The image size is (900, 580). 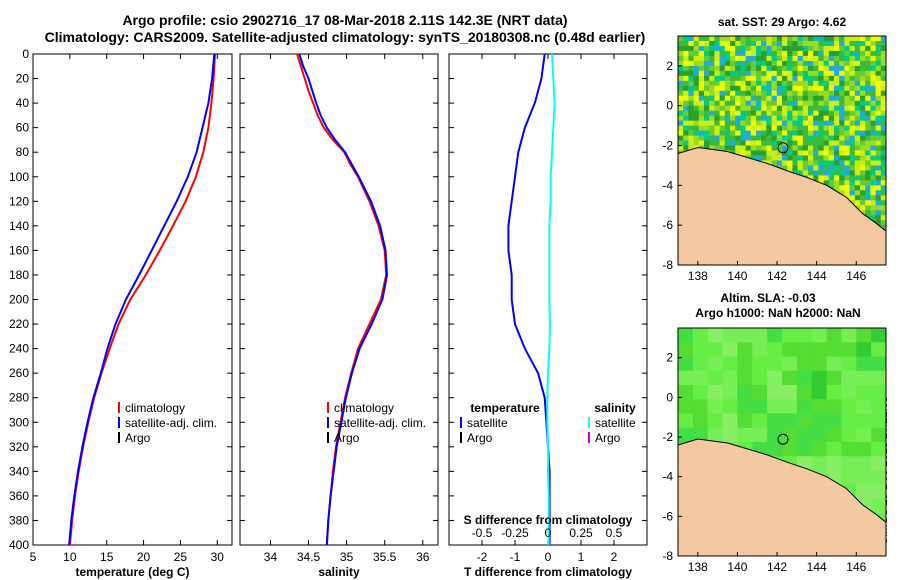 I want to click on sst_map-ytick-label: -8, so click(x=667, y=265).